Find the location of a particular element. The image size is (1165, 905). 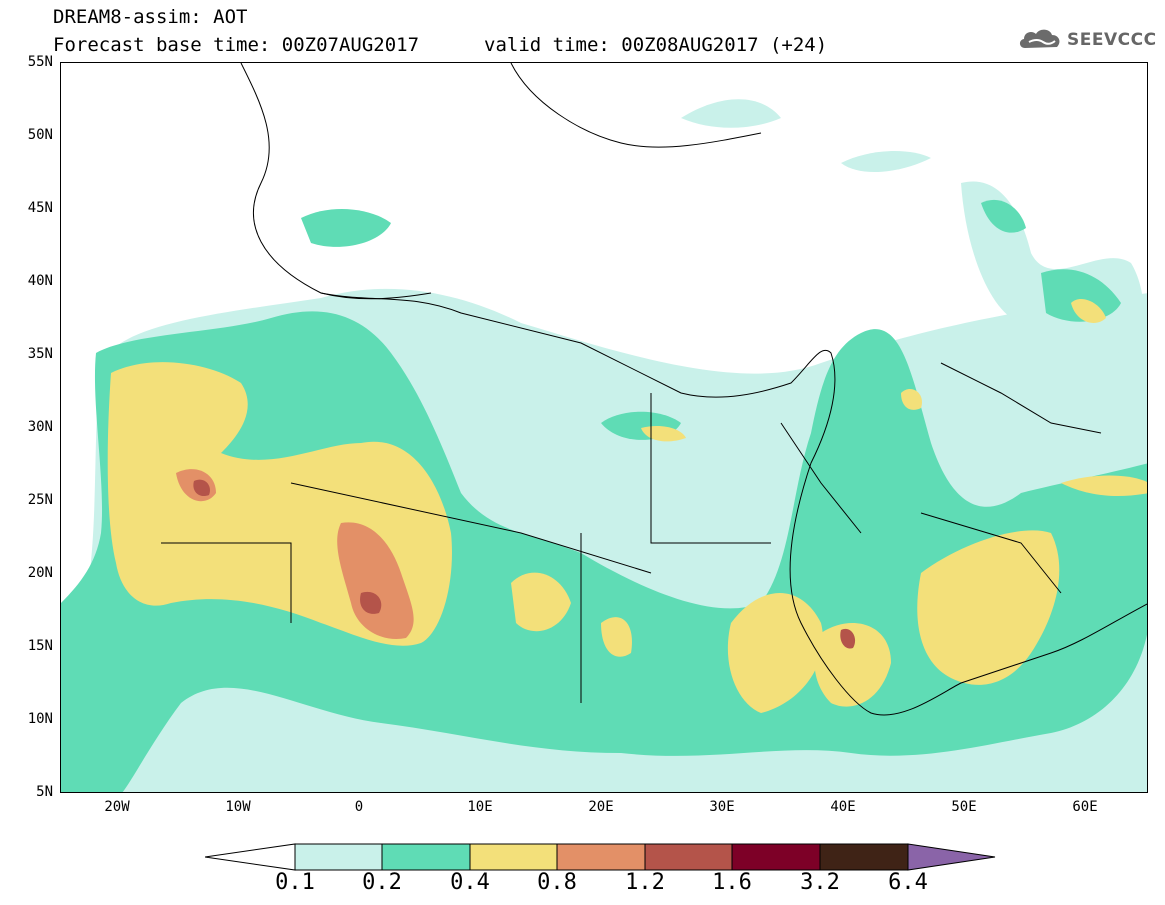

colorbar is located at coordinates (600, 857).